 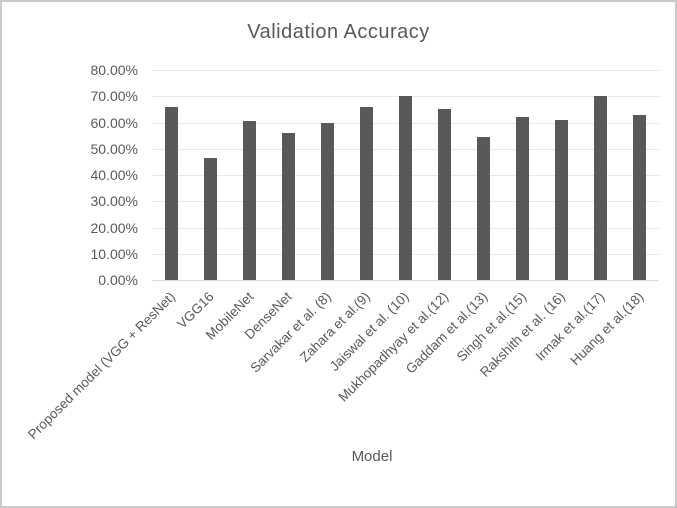 I want to click on y-axis-tick-label: 0.00%, so click(x=118, y=280).